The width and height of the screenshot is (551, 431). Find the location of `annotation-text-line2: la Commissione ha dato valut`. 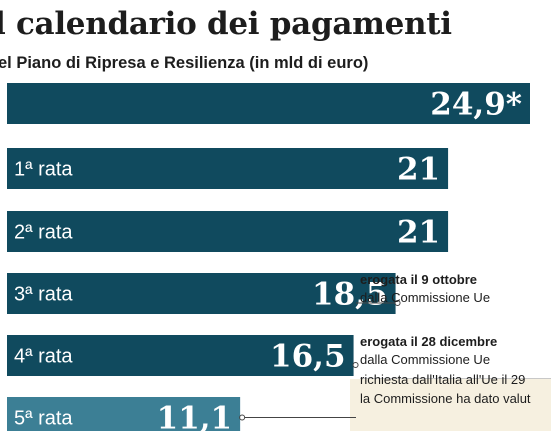

annotation-text-line2: la Commissione ha dato valut is located at coordinates (445, 398).